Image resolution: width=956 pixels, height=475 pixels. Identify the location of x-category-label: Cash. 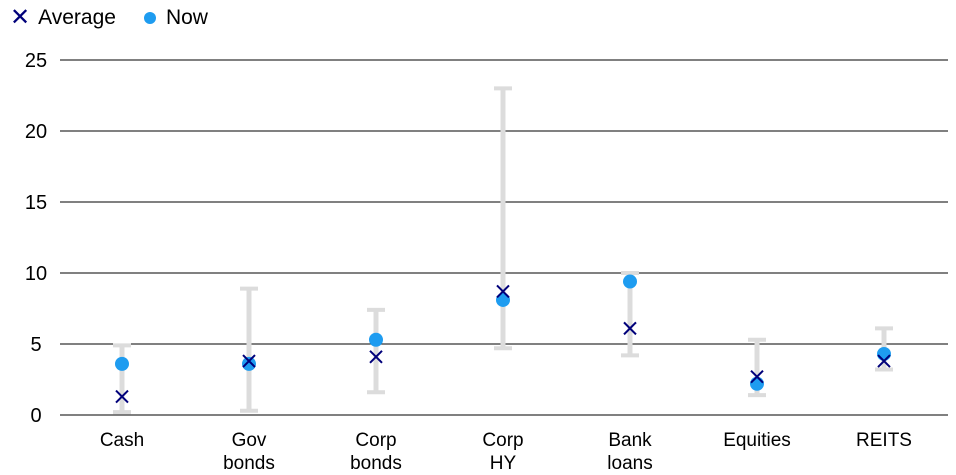
(122, 440).